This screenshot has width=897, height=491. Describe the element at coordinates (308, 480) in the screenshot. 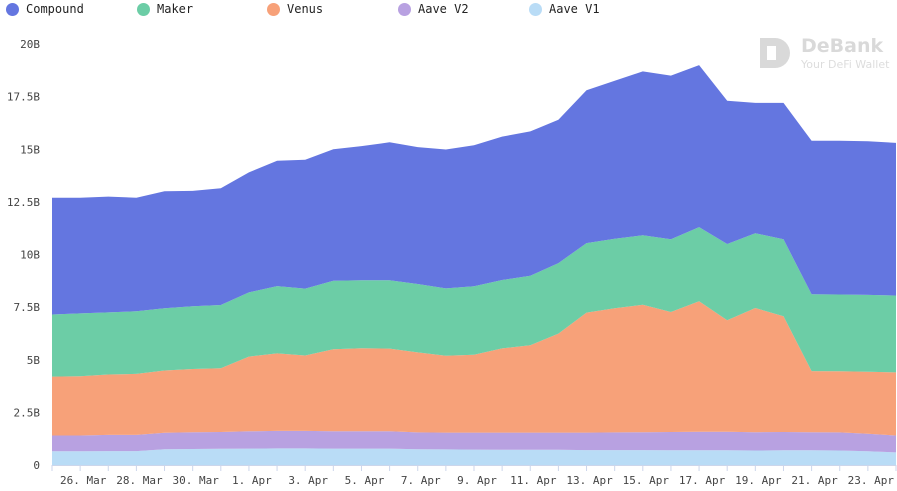

I see `x-tick-label: 3. Apr` at that location.